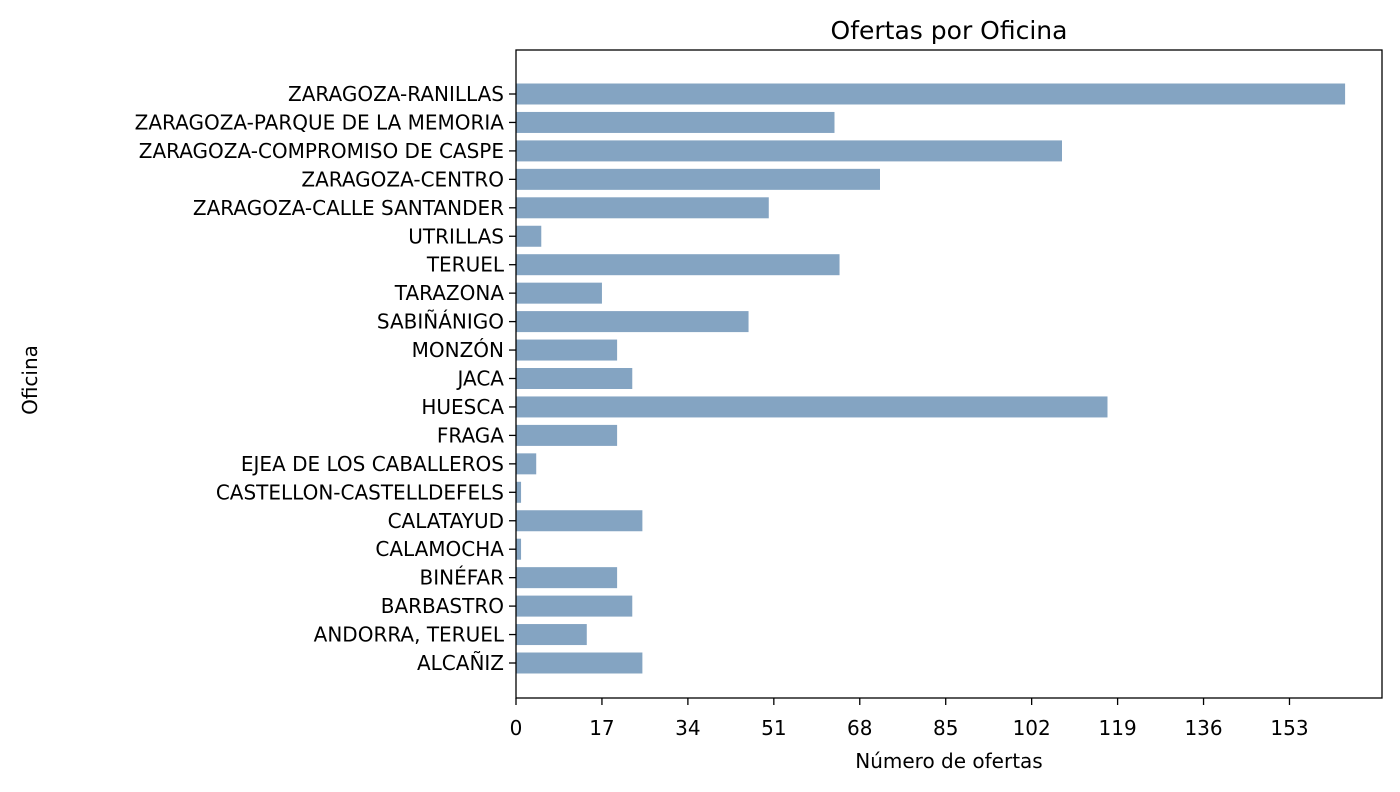 The image size is (1400, 792). Describe the element at coordinates (460, 663) in the screenshot. I see `y-tick-label: ALCAÑIZ` at that location.